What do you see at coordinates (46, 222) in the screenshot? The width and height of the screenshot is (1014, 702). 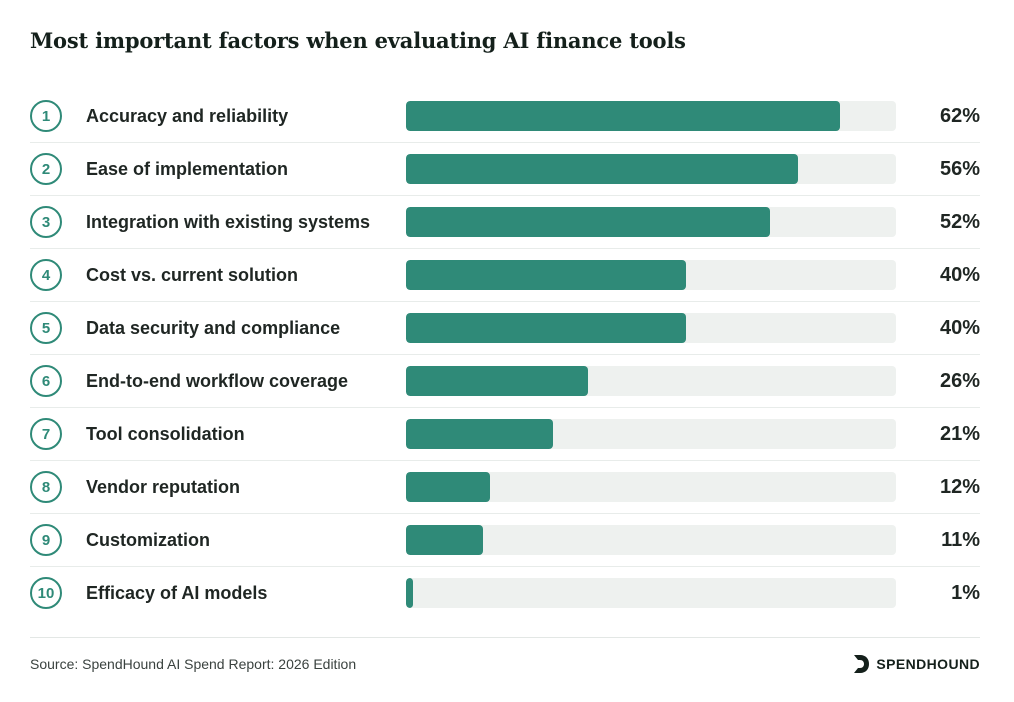 I see `rank-badge: 3` at bounding box center [46, 222].